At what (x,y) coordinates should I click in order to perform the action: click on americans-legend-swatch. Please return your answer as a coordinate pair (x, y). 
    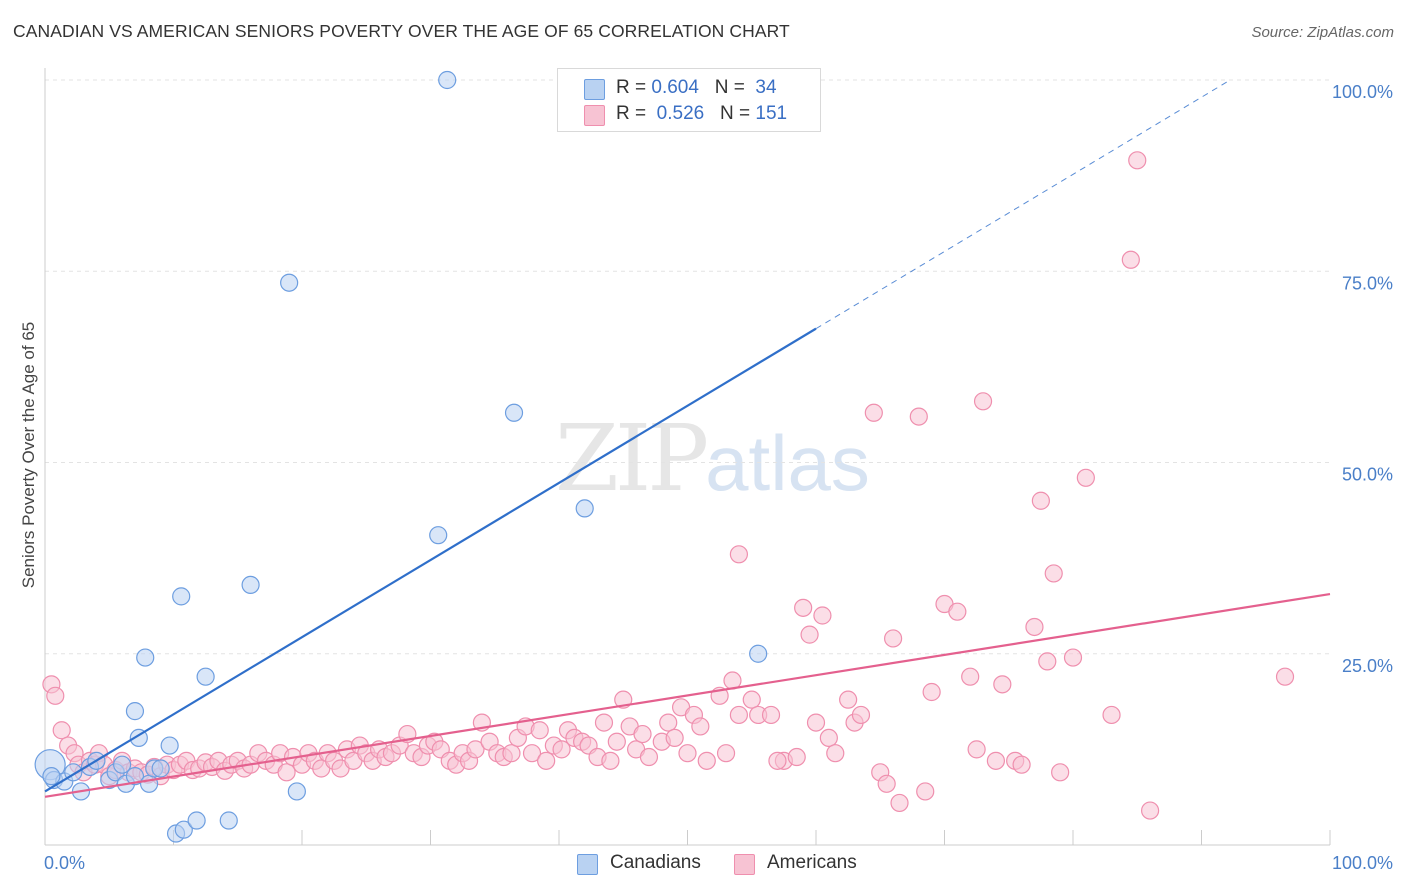
    Looking at the image, I should click on (744, 864).